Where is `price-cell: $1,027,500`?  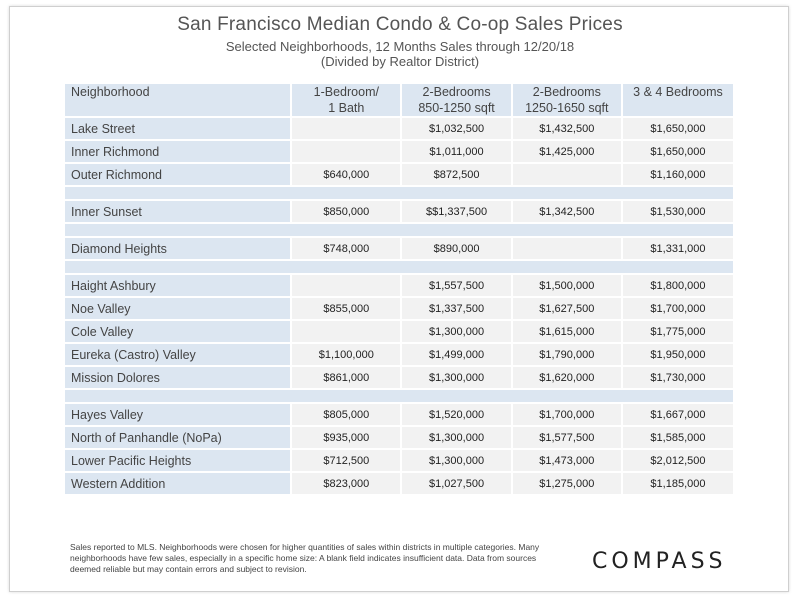 price-cell: $1,027,500 is located at coordinates (456, 483).